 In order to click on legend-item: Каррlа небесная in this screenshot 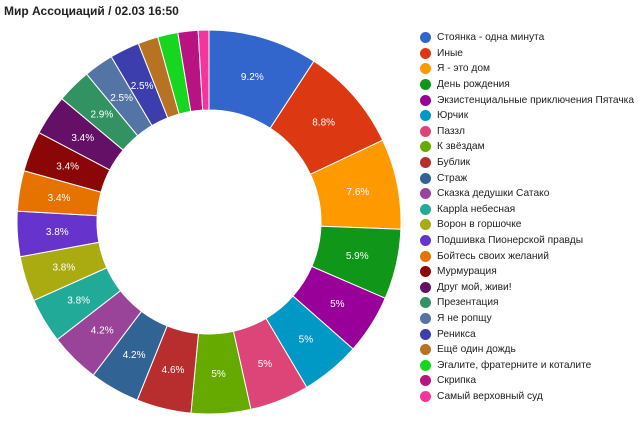, I will do `click(527, 210)`.